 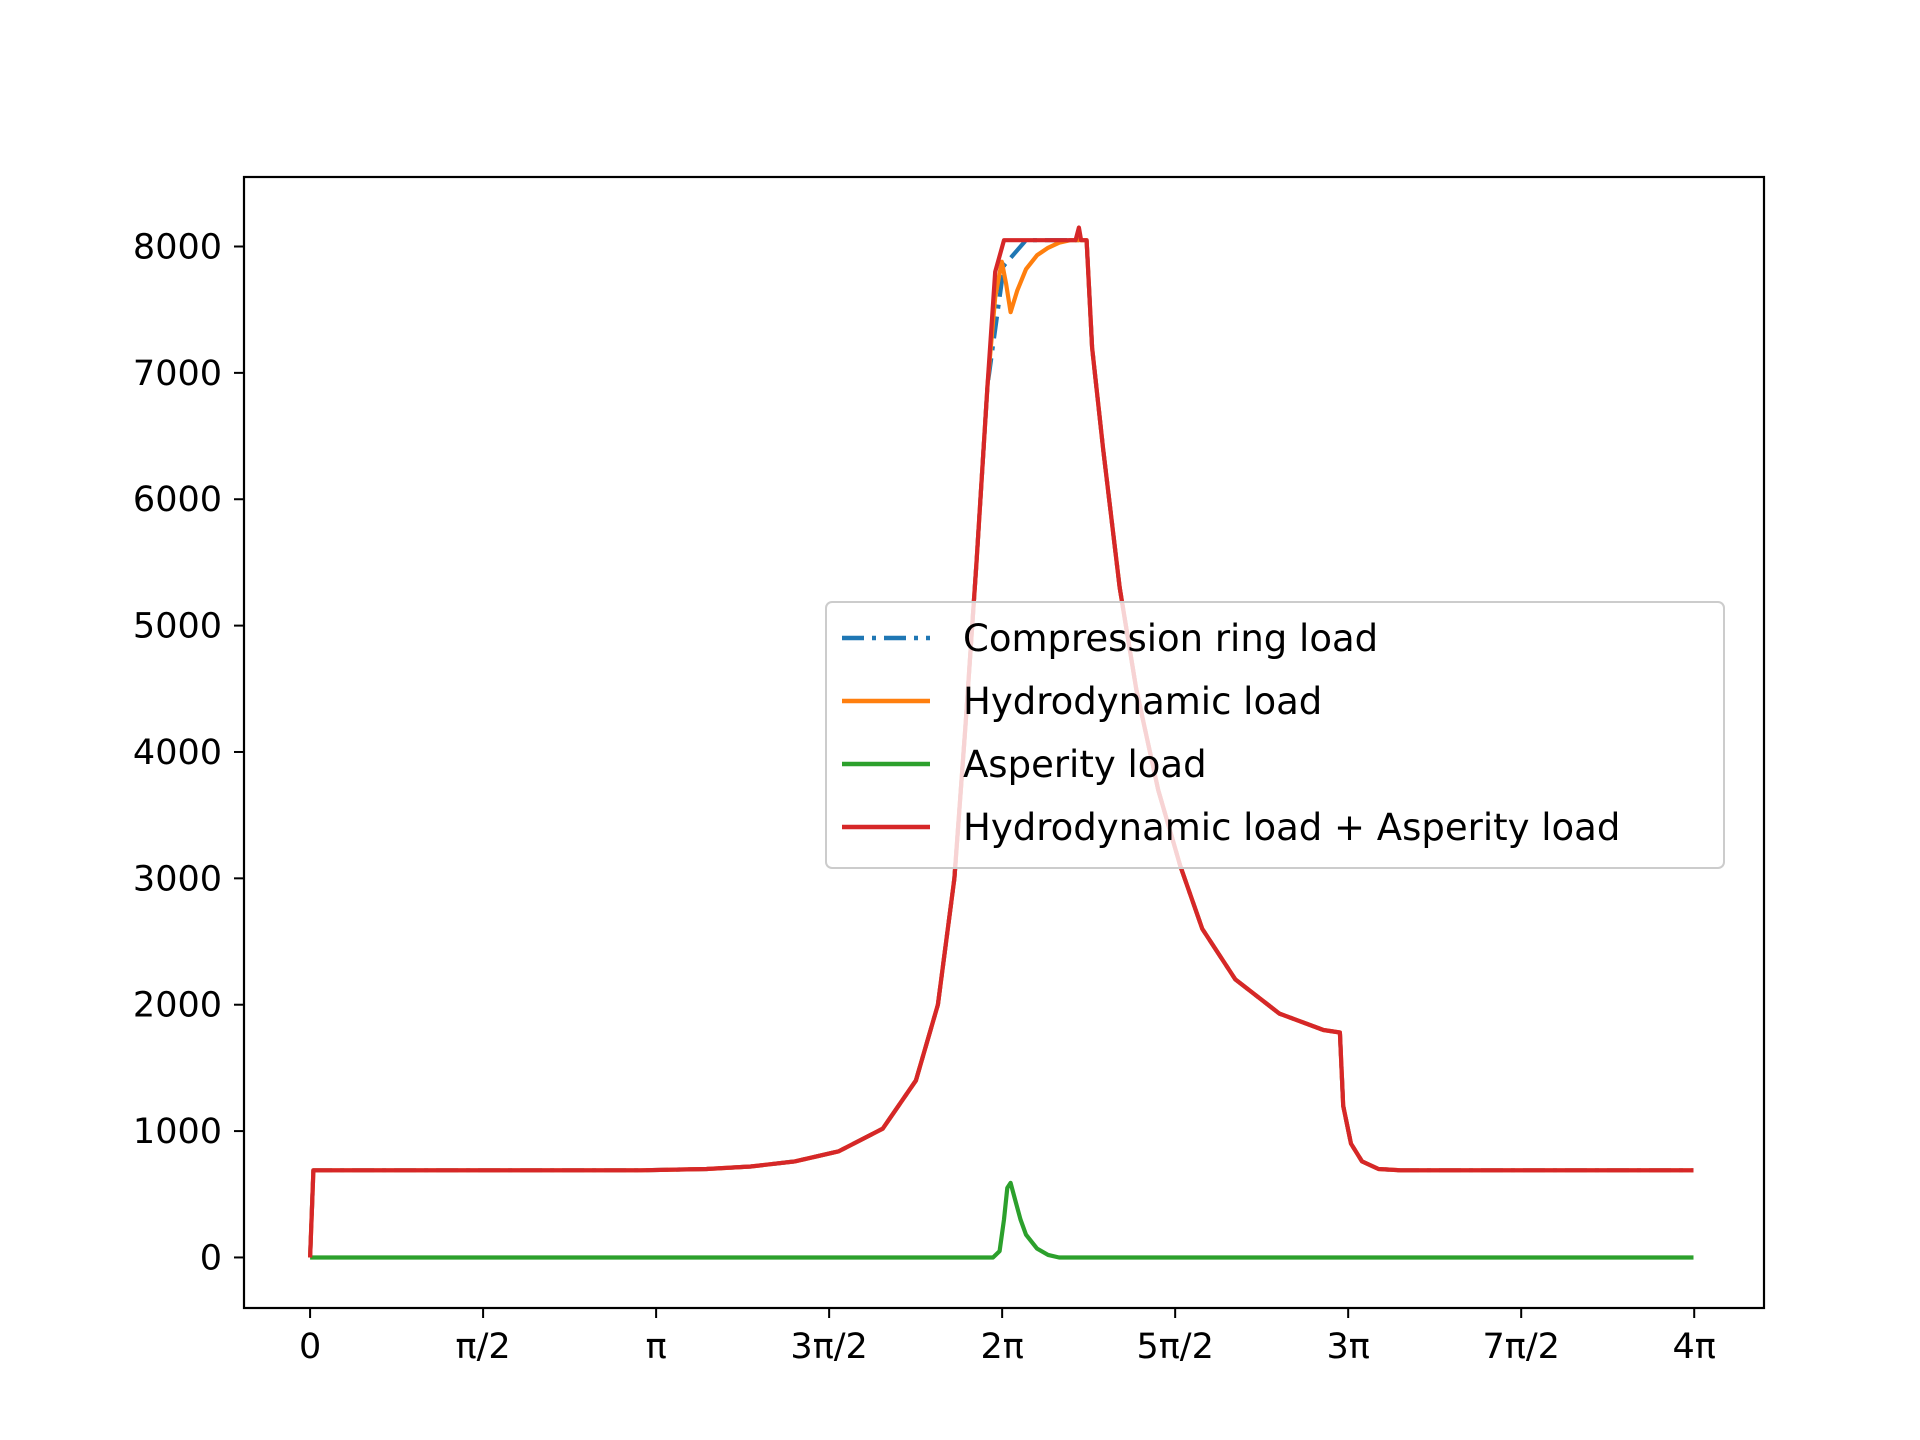 What do you see at coordinates (177, 627) in the screenshot?
I see `y-tick-label: 5000` at bounding box center [177, 627].